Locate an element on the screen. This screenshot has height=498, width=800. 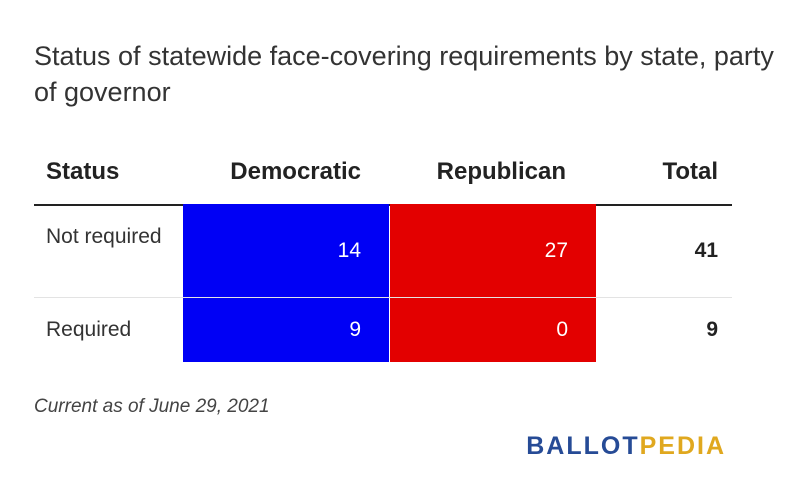
ballotpedia-logo: BALLOTPEDIA is located at coordinates (626, 446).